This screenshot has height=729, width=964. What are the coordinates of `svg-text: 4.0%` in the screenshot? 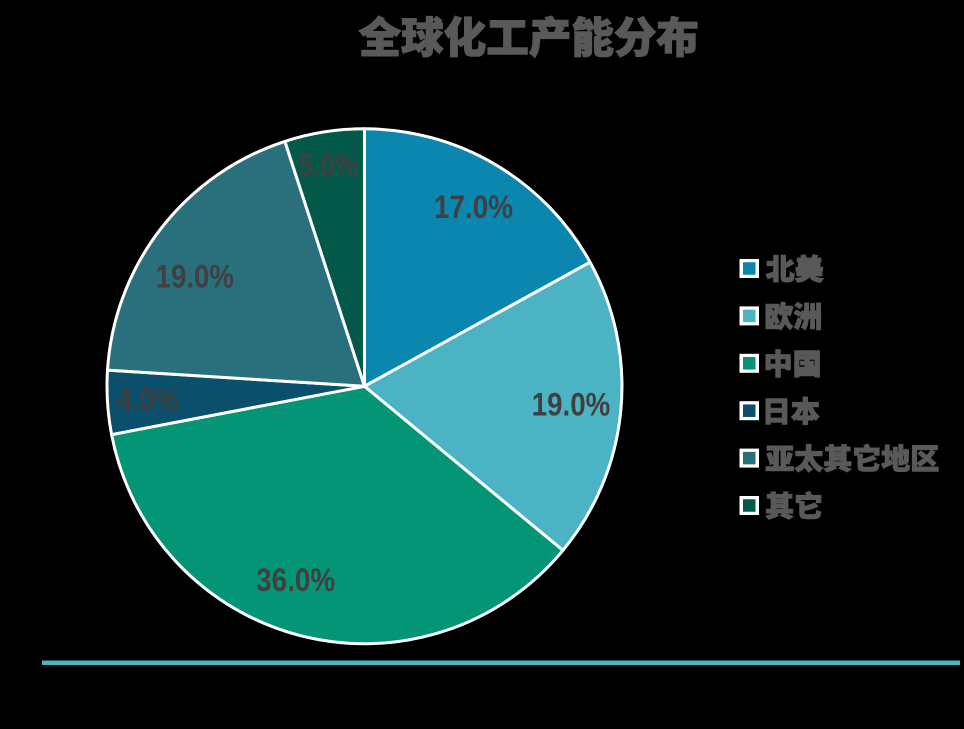 It's located at (147, 400).